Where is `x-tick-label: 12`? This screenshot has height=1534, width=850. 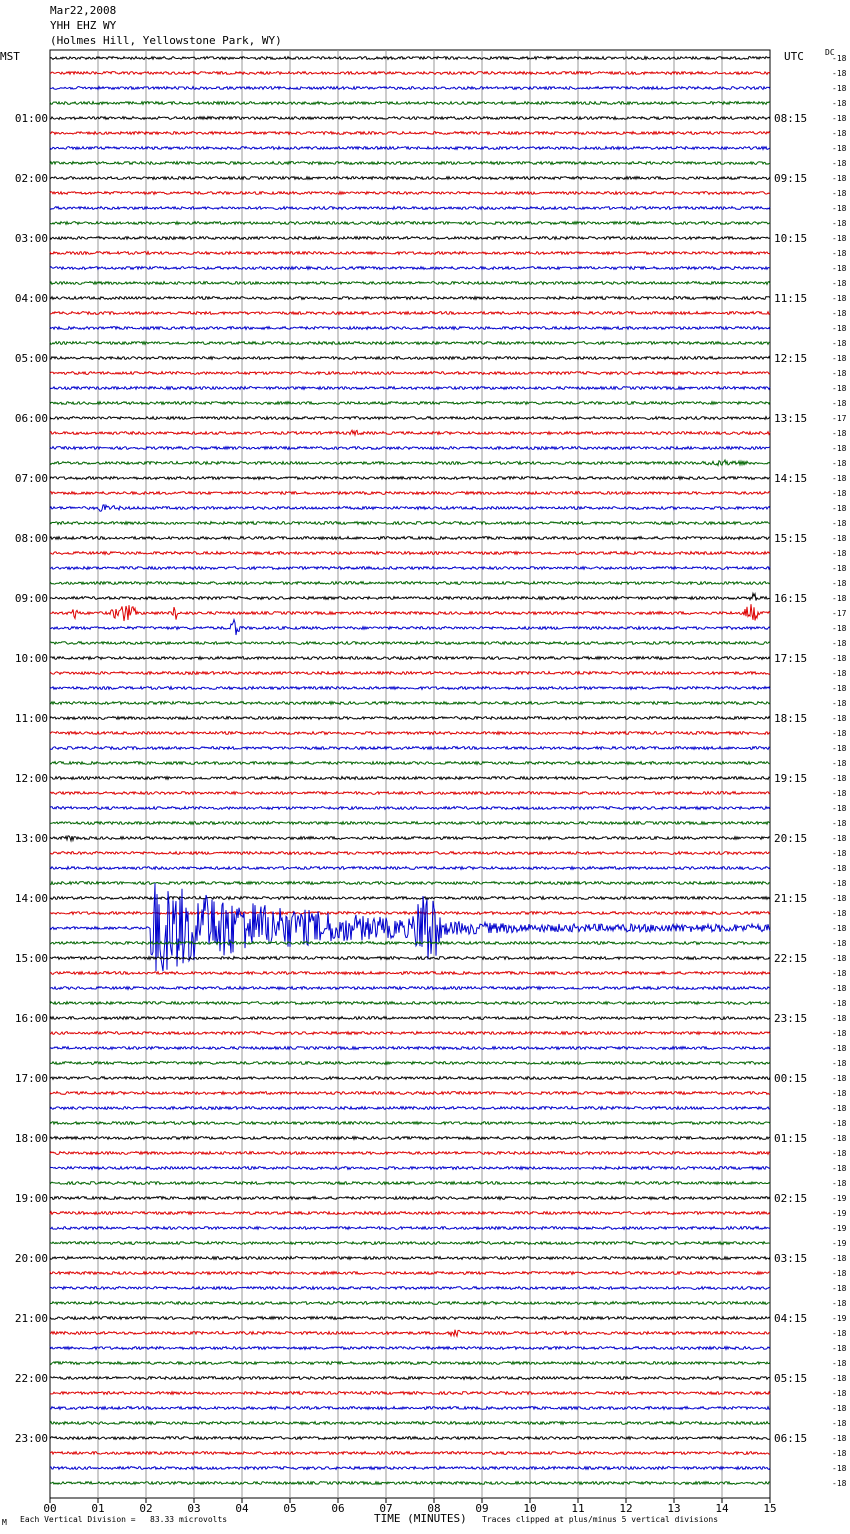
x-tick-label: 12 is located at coordinates (625, 1508).